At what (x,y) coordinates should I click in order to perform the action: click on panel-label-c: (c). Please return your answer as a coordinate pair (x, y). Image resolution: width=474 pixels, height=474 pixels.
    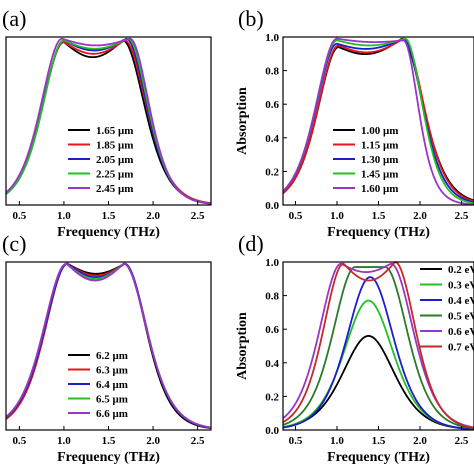
    Looking at the image, I should click on (14, 243).